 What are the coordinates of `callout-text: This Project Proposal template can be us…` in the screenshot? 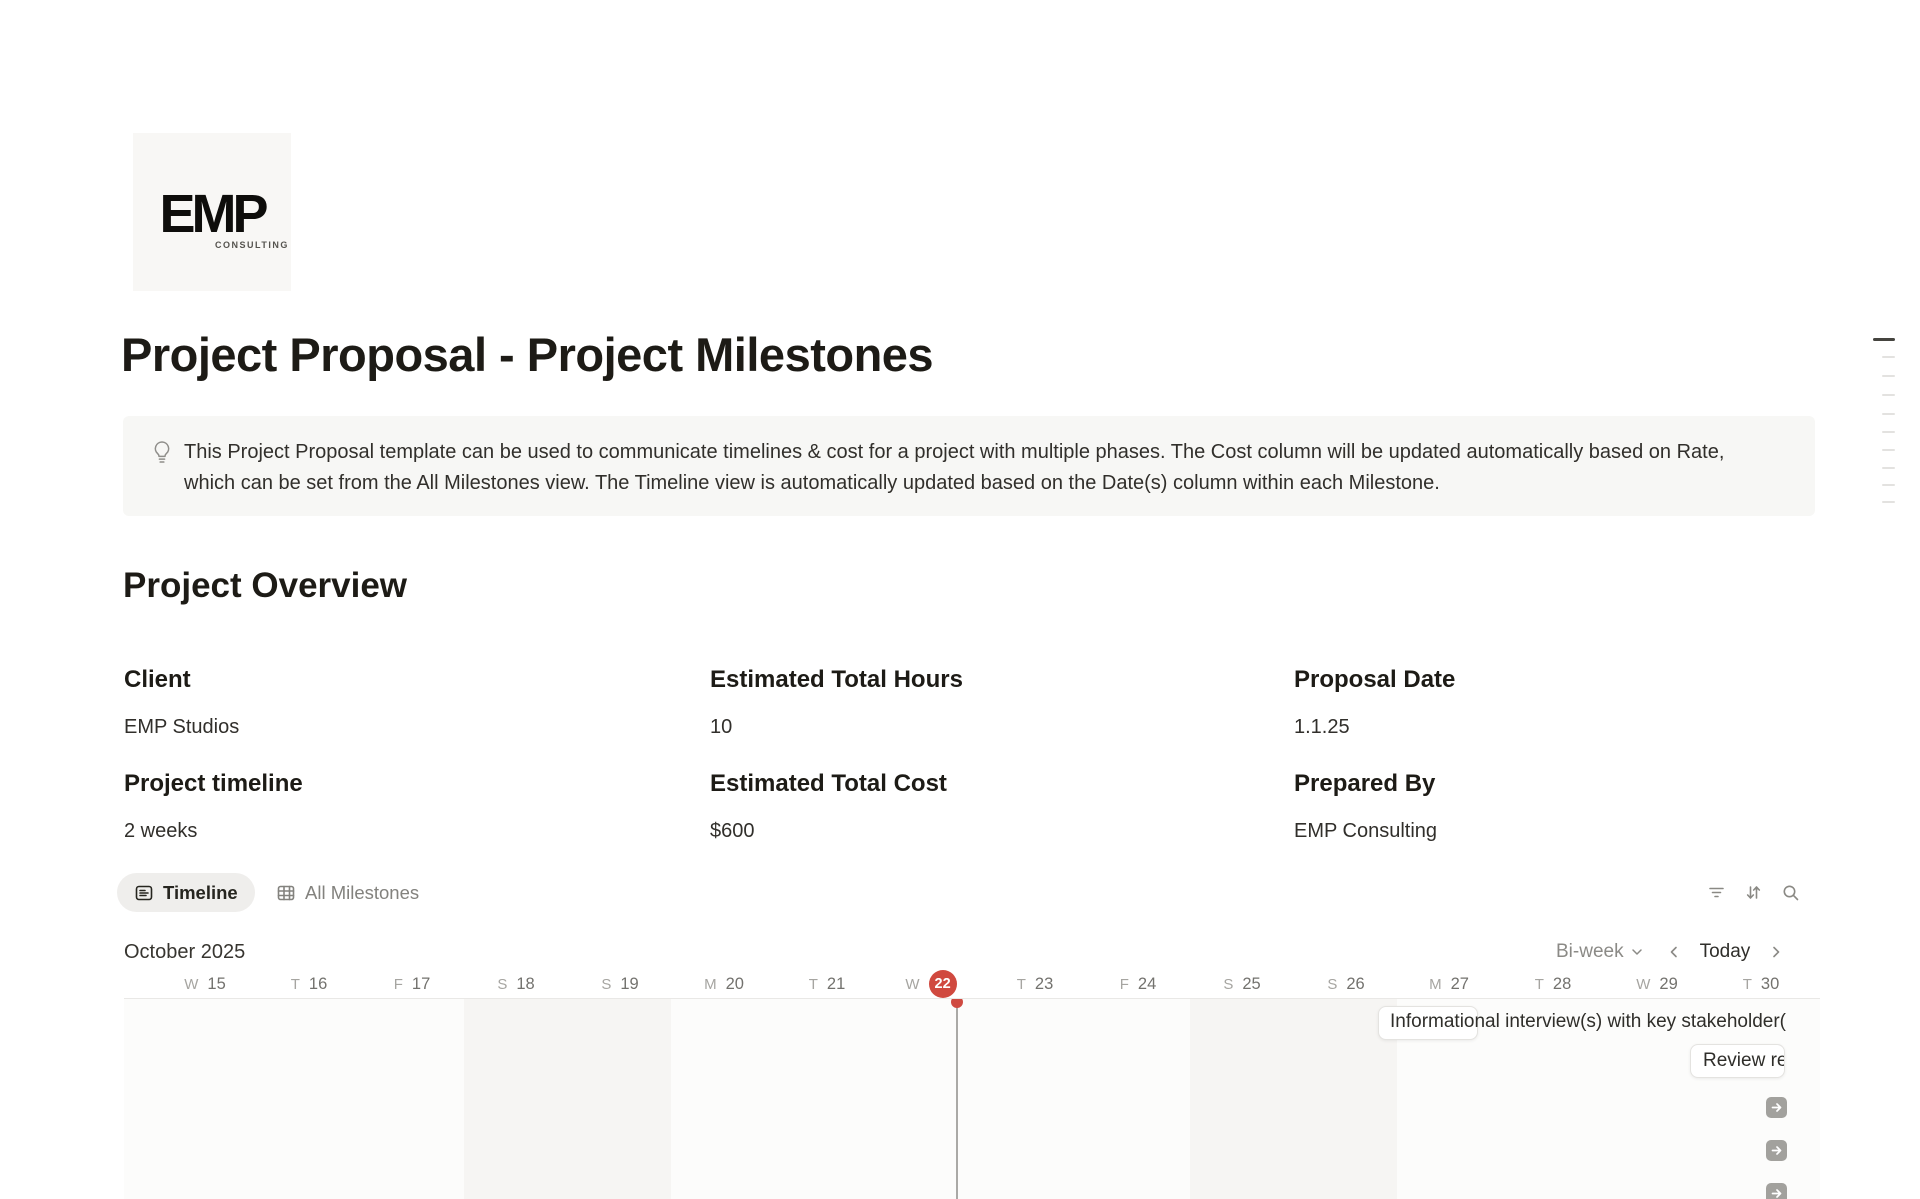 It's located at (954, 467).